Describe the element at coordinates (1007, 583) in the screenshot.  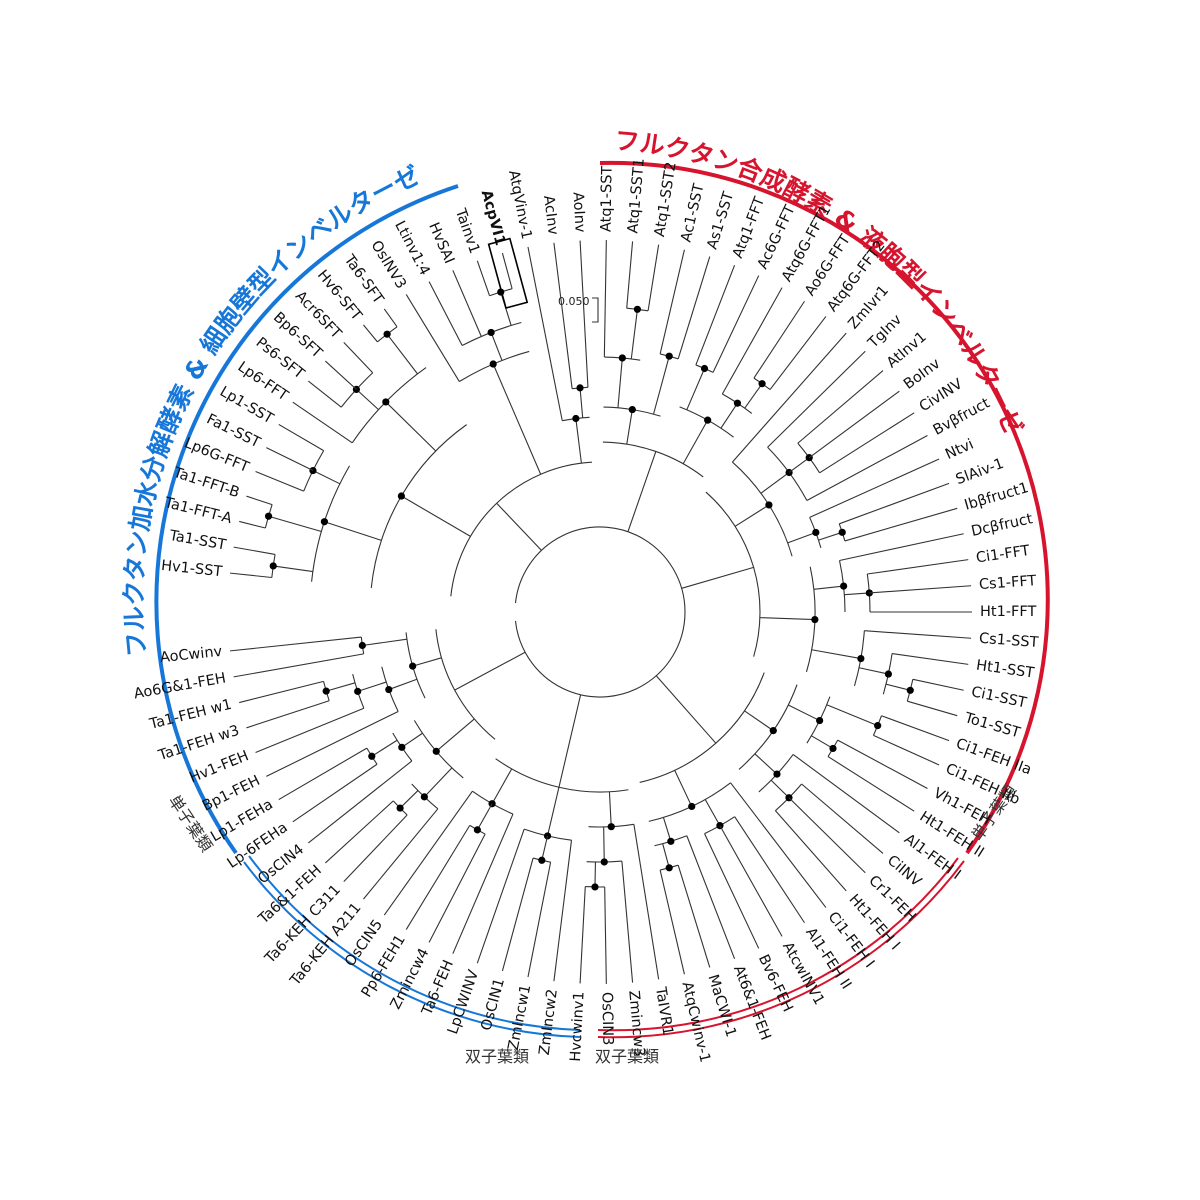
I see `leaf-label: Cs1-FFT` at that location.